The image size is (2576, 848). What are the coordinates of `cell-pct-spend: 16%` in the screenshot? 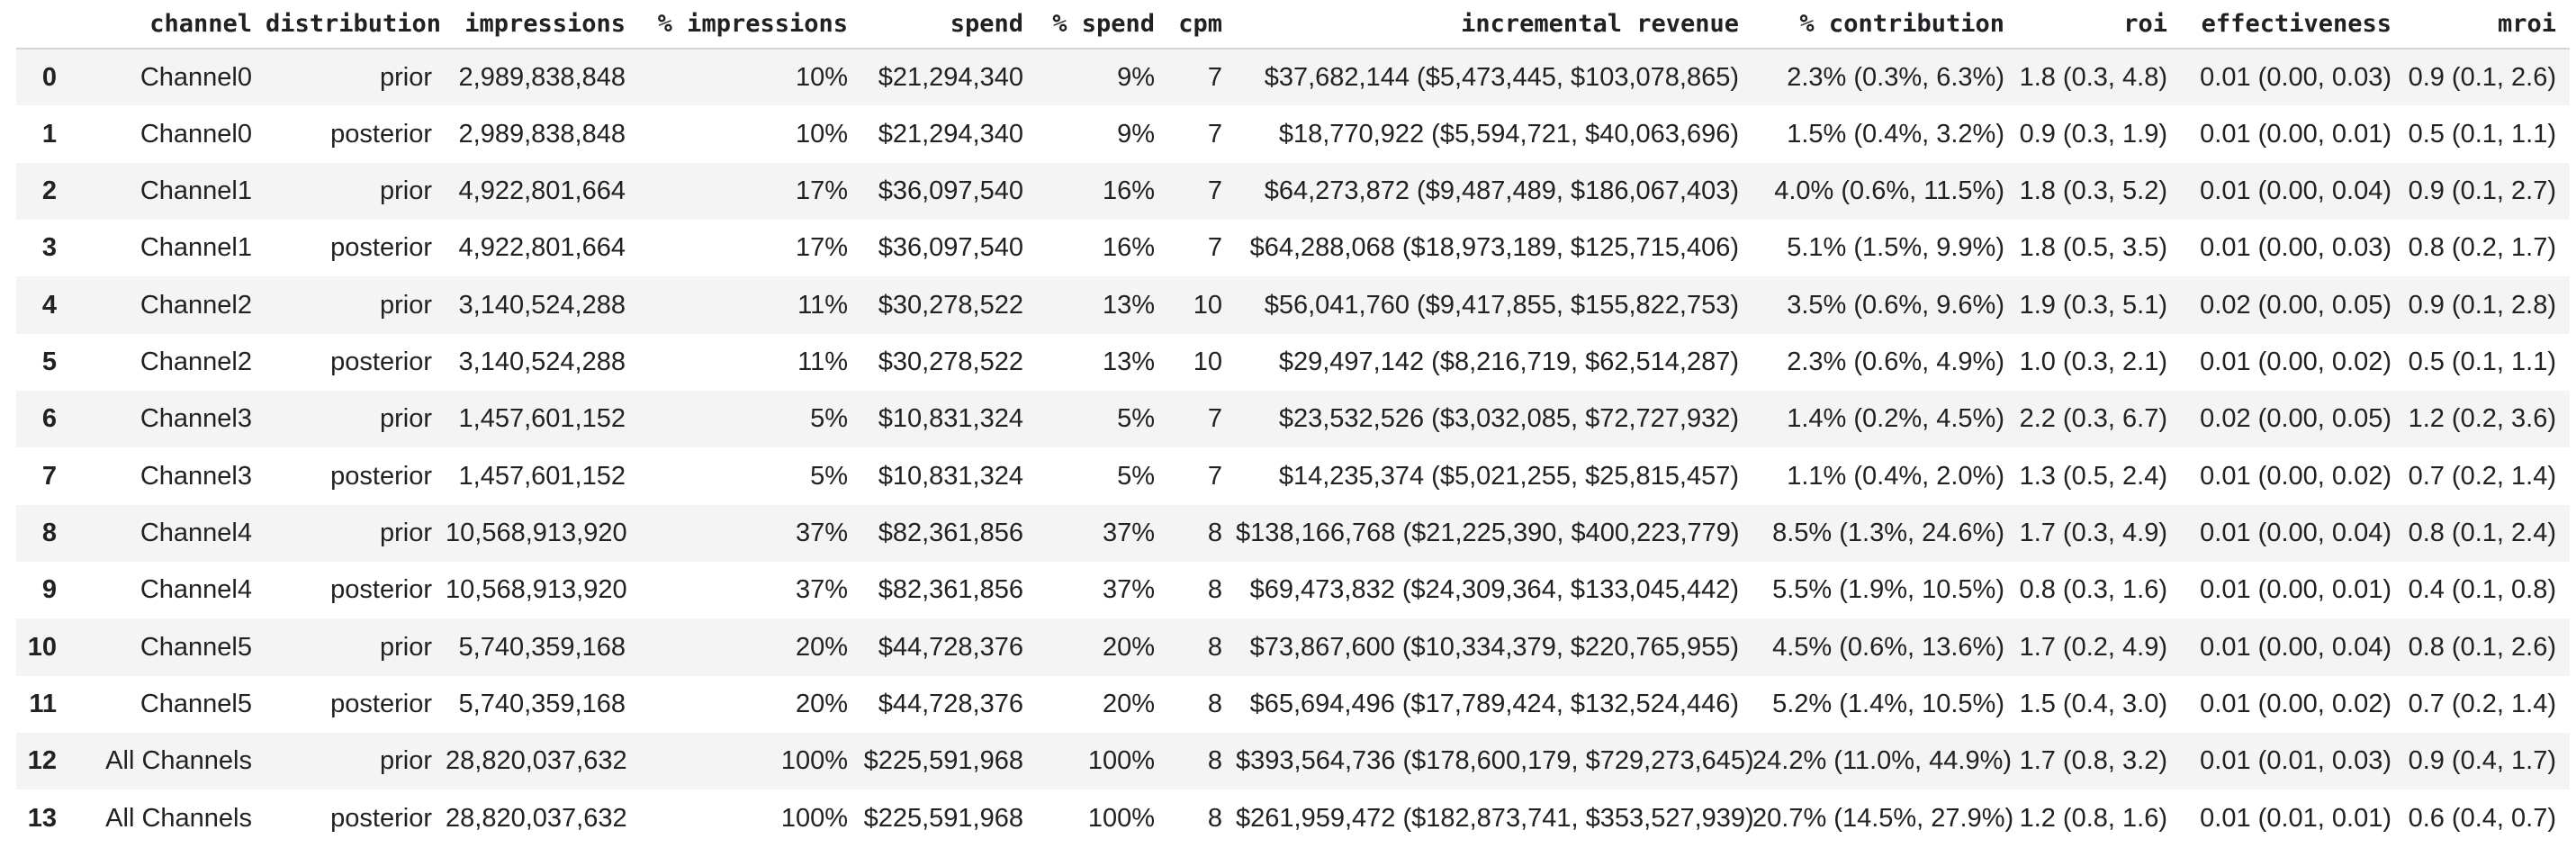 It's located at (1128, 248).